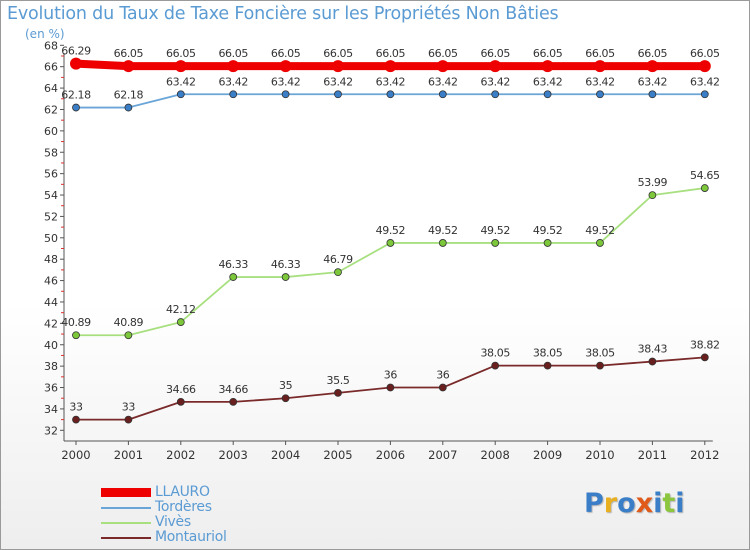 The width and height of the screenshot is (750, 550). Describe the element at coordinates (51, 88) in the screenshot. I see `y-tick-label: 64` at that location.